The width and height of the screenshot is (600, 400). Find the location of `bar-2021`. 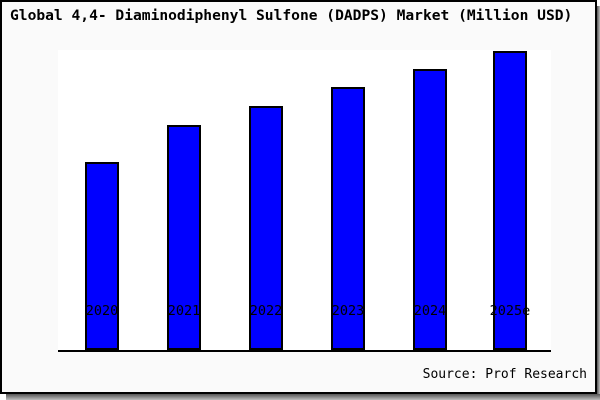

bar-2021 is located at coordinates (184, 237).